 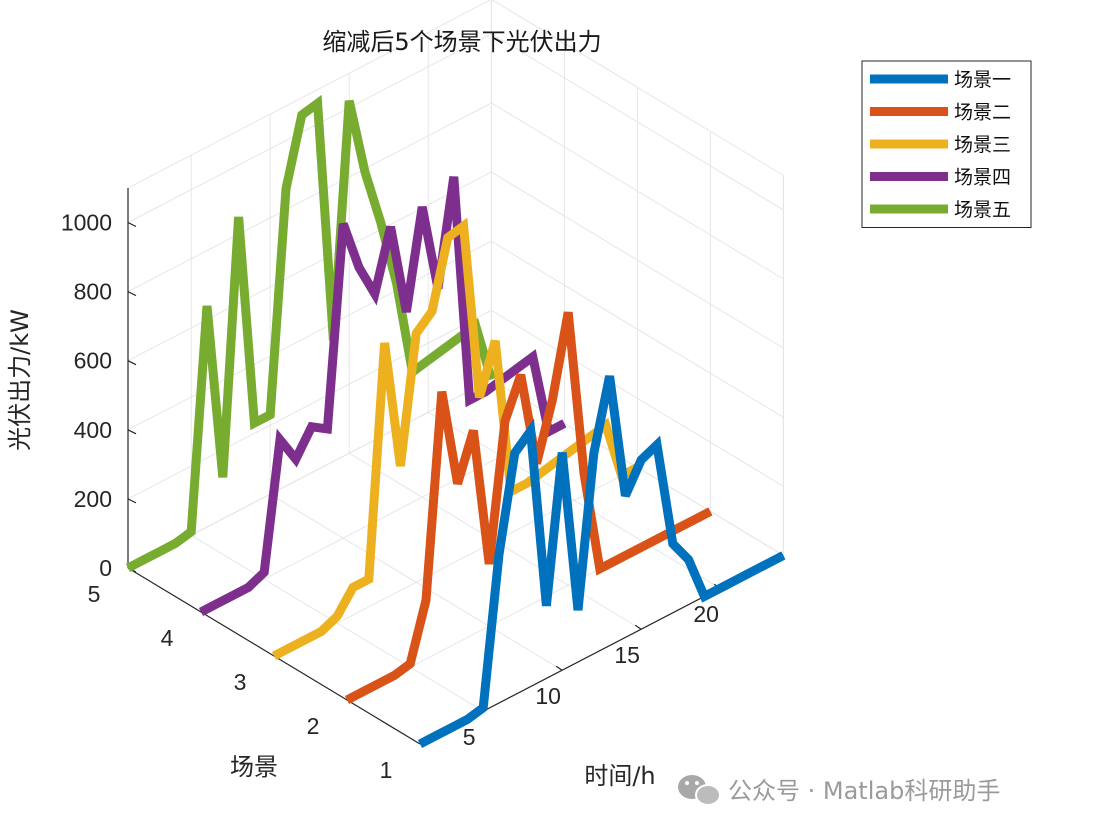 I want to click on x-tick-label: 20, so click(x=706, y=614).